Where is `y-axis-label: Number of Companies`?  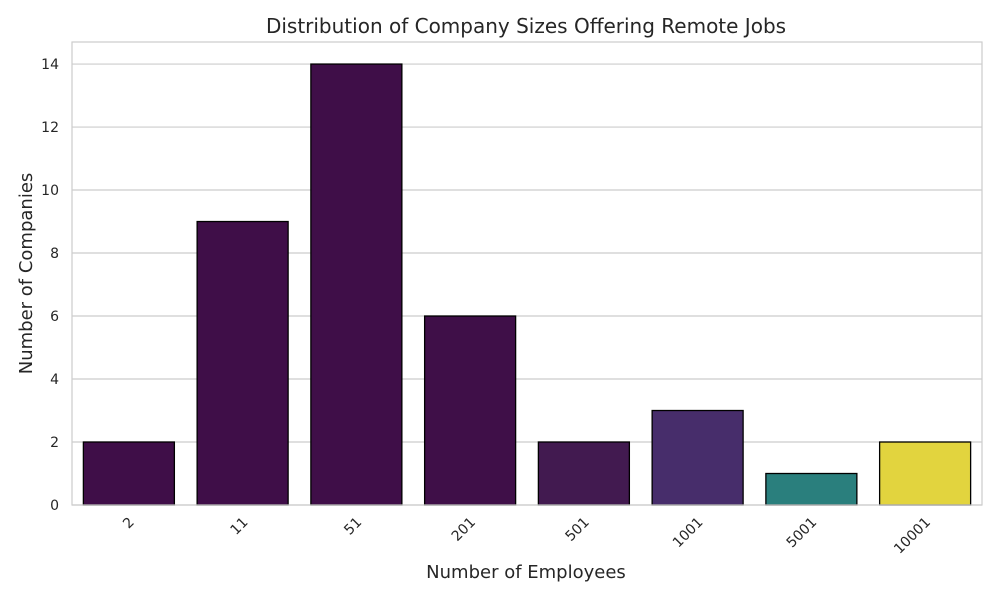 y-axis-label: Number of Companies is located at coordinates (26, 274).